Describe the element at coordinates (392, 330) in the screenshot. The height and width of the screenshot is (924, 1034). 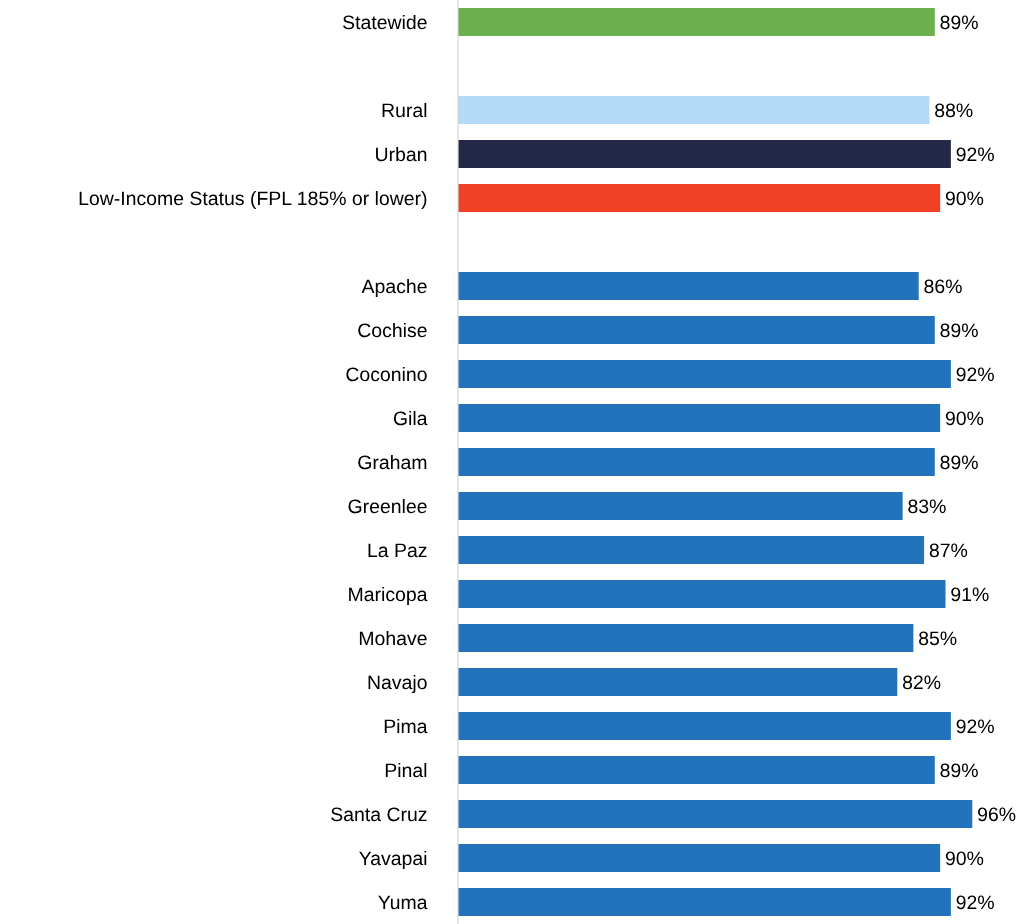
I see `y-tick-label: Cochise` at that location.